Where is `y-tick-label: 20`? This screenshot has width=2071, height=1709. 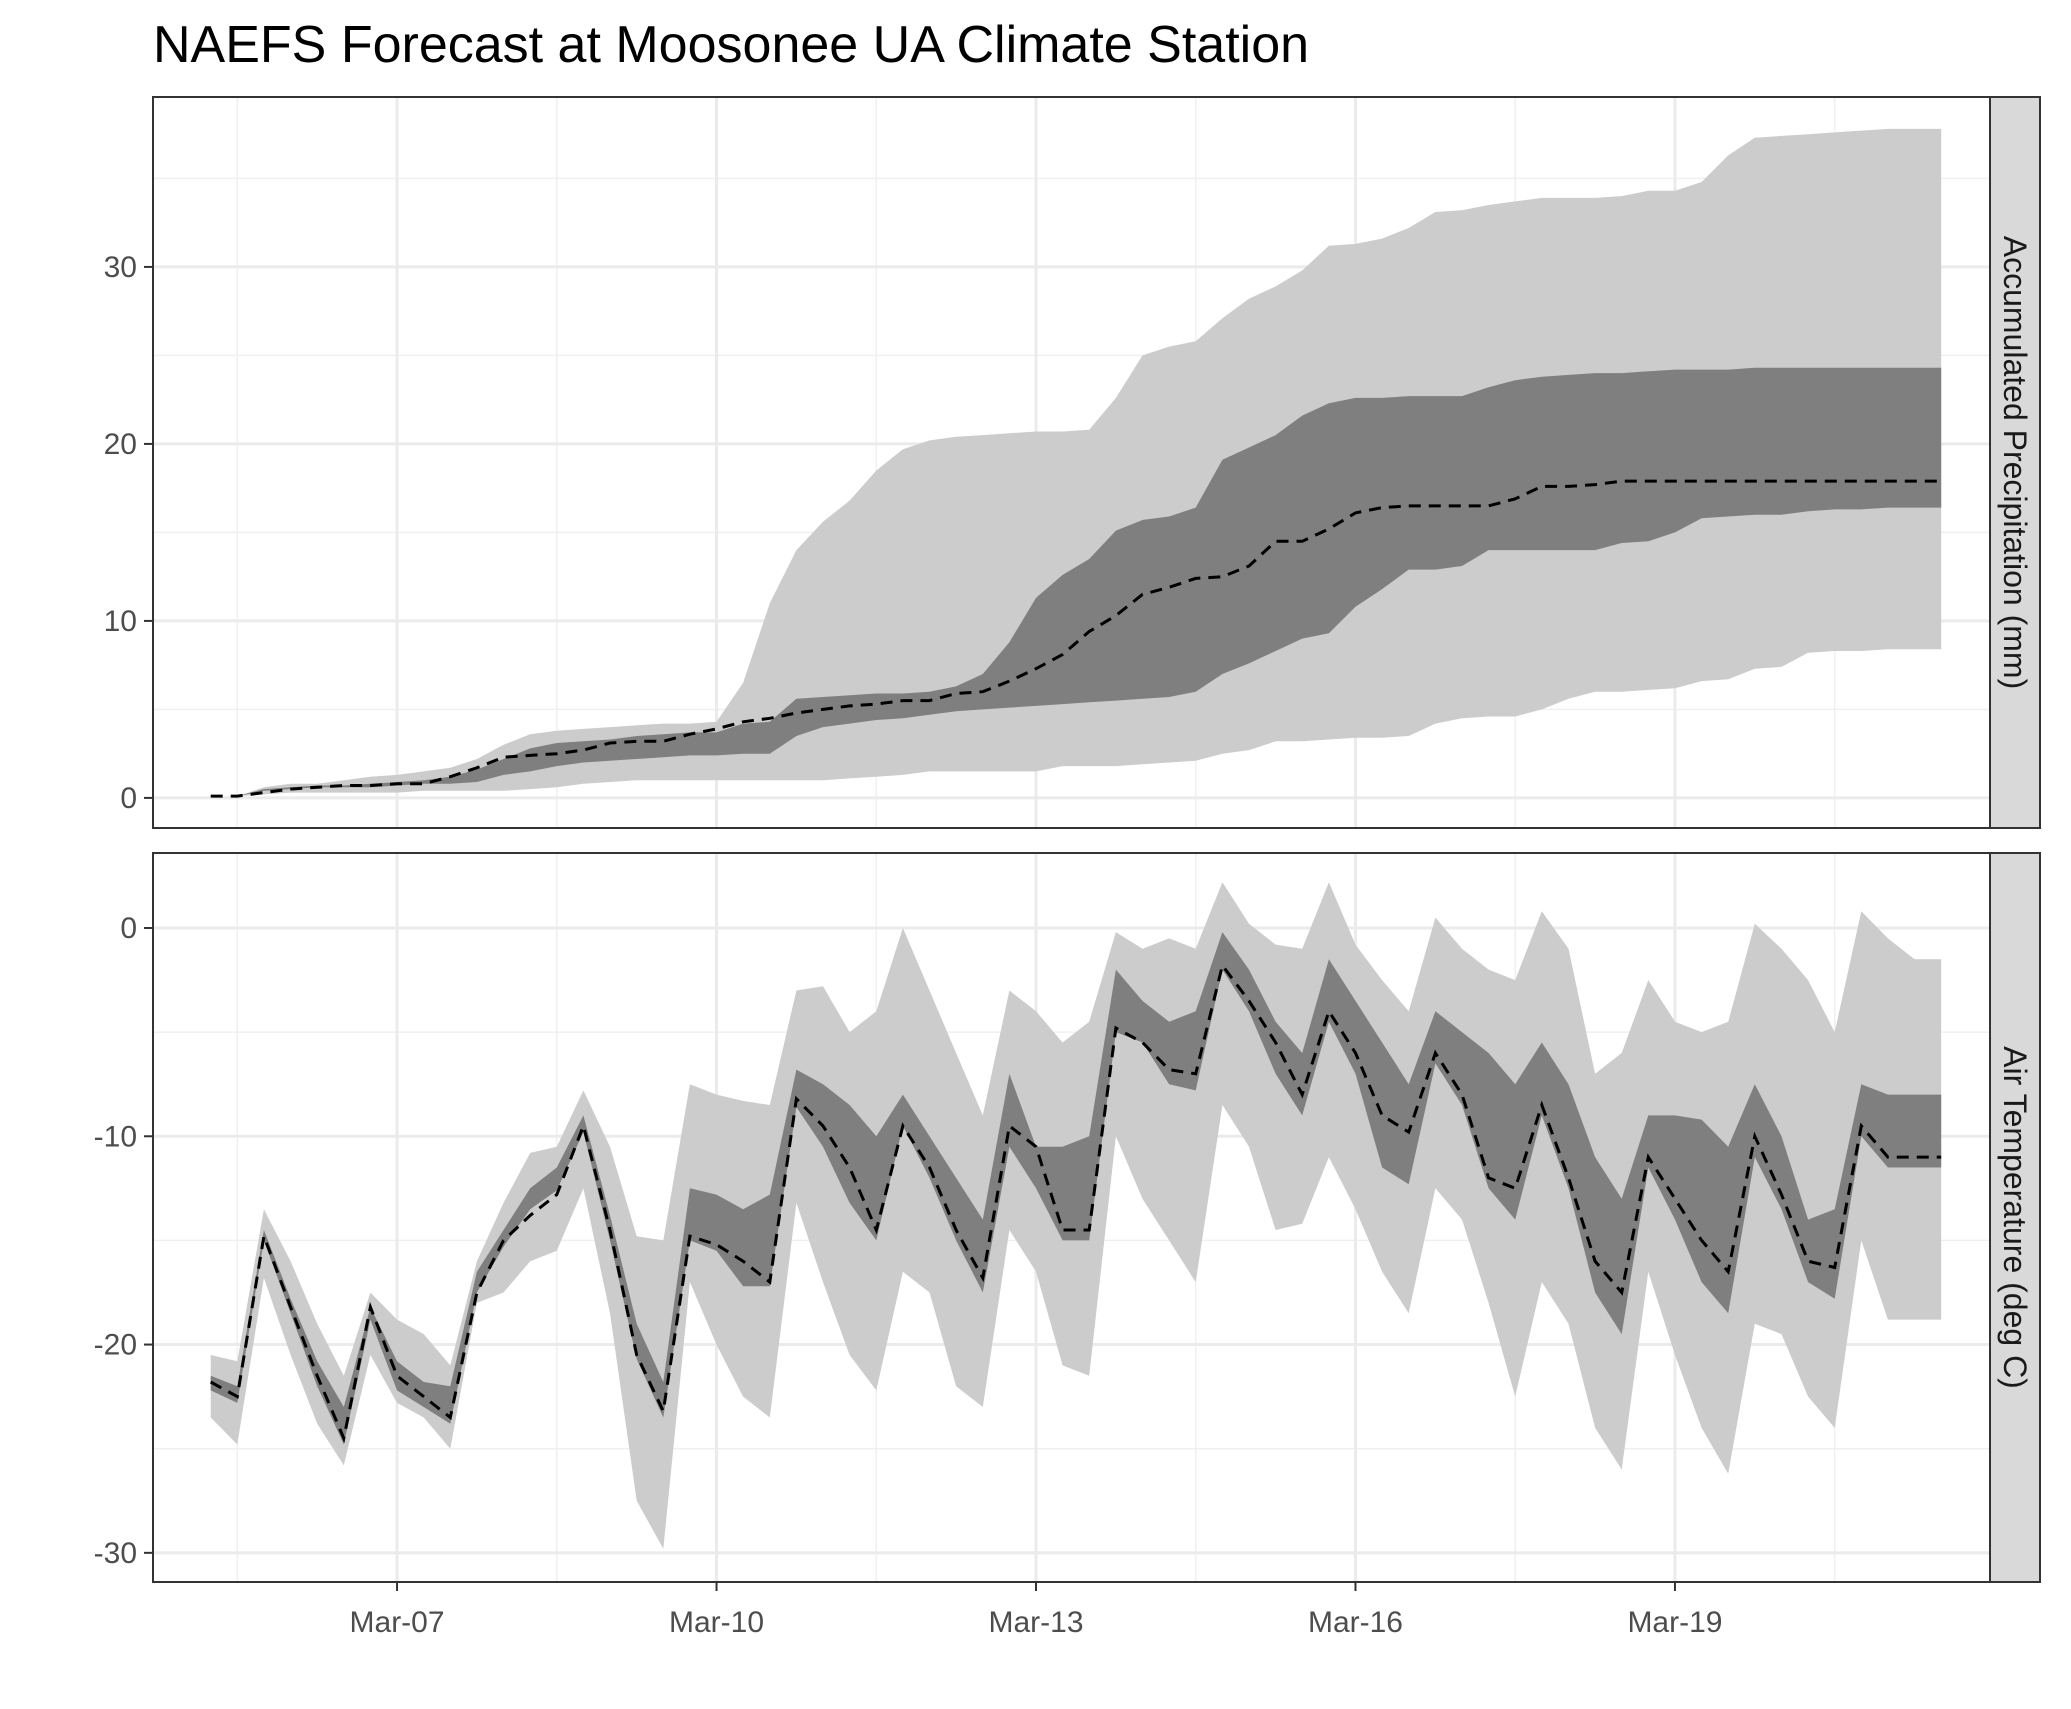 y-tick-label: 20 is located at coordinates (120, 444).